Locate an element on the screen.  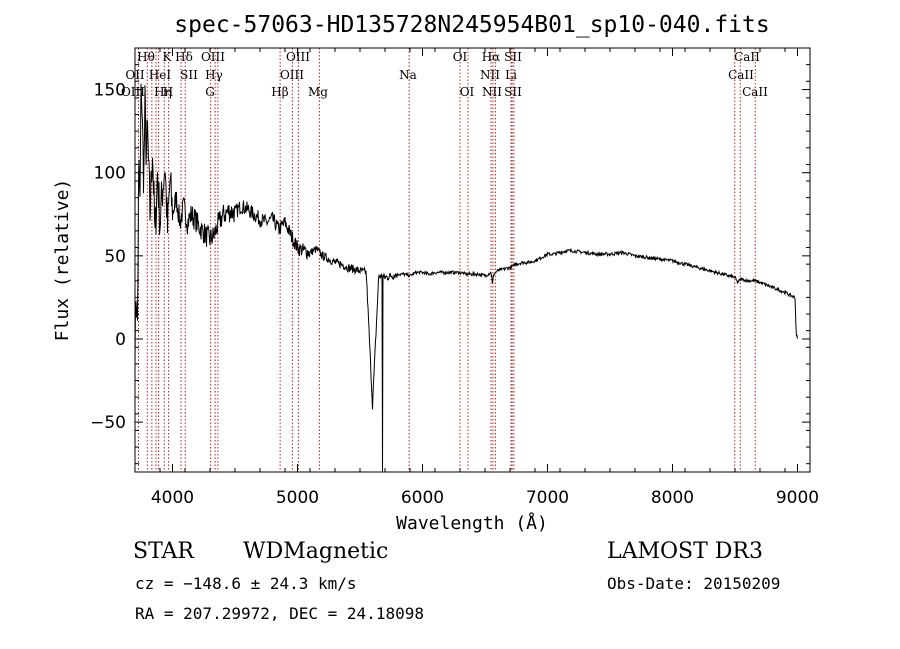
coordinates: RA = 207.29972, DEC = 24.18098 is located at coordinates (279, 613).